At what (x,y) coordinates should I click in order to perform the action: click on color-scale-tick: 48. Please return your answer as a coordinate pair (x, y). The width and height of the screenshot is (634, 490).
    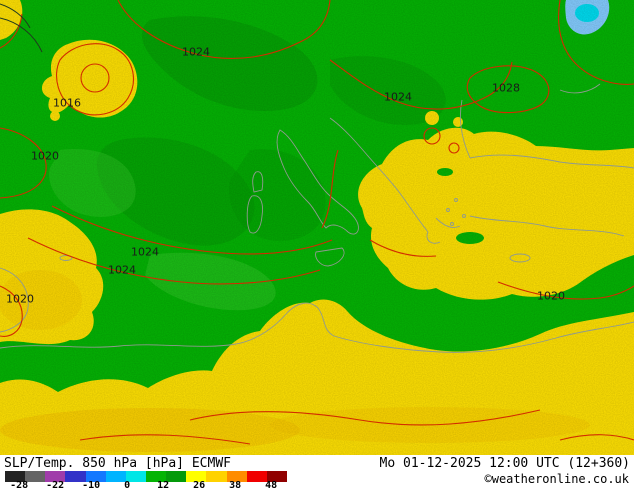
    Looking at the image, I should click on (271, 485).